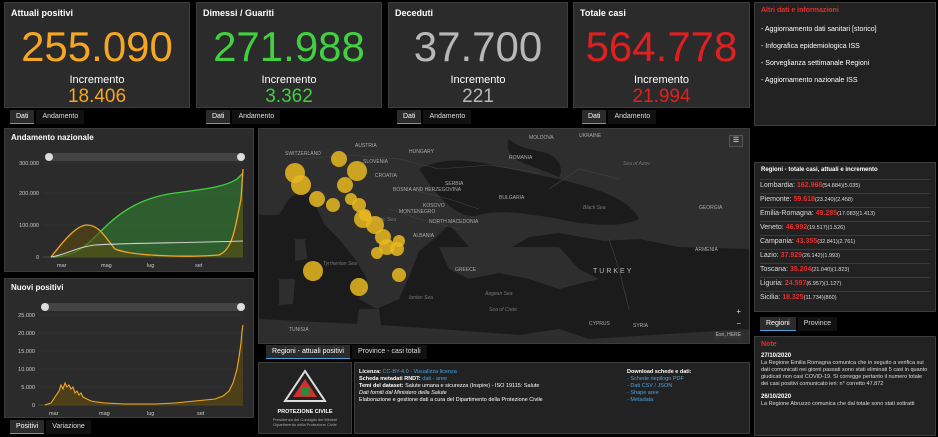  I want to click on region-row: Veneto: 46.992(19.517)(1.526), so click(845, 227).